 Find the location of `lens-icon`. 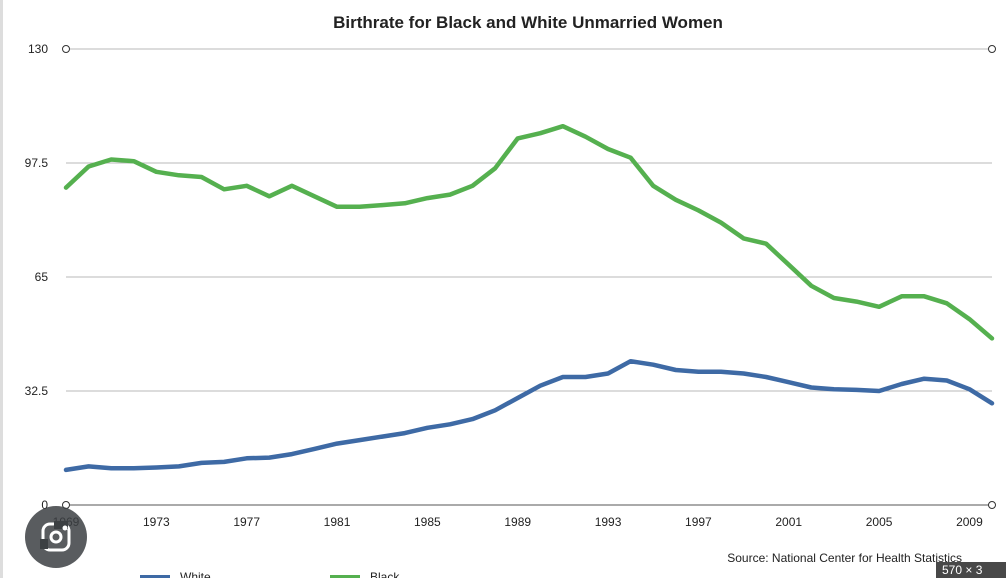

lens-icon is located at coordinates (55, 536).